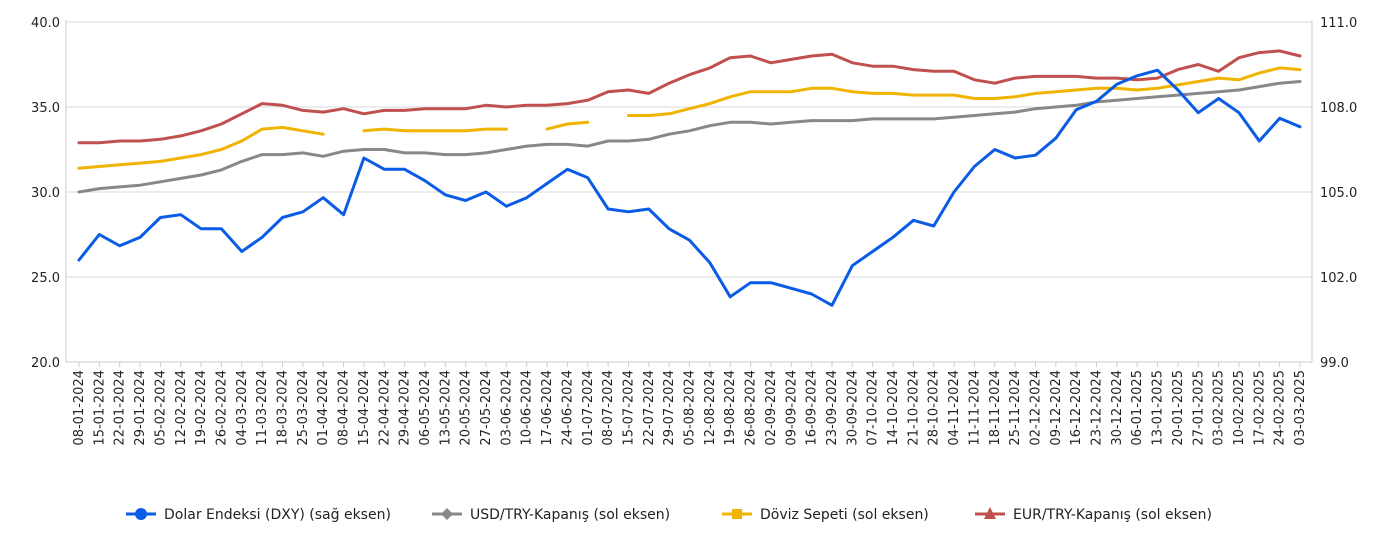  Describe the element at coordinates (258, 515) in the screenshot. I see `legend-item-0: Dolar Endeksi (DXY) (sağ eksen)` at that location.